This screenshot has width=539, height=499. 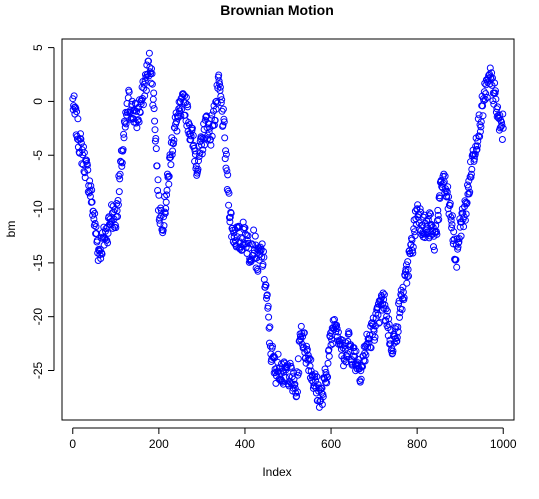 I want to click on x-axis-label: Index, so click(x=276, y=472).